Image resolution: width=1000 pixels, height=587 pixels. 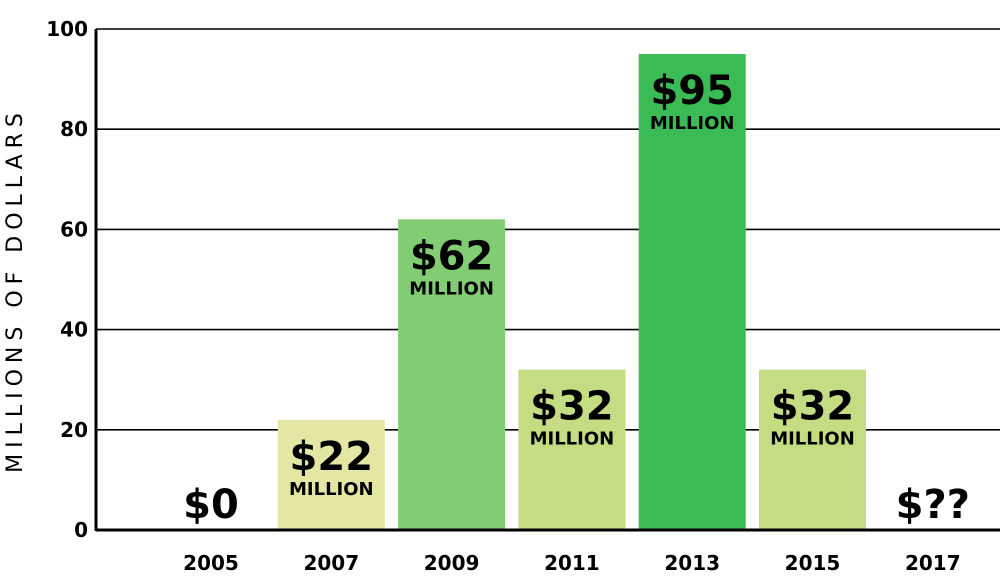 What do you see at coordinates (67, 279) in the screenshot?
I see `y-axis-ticks: 0 20 40 60 80 100` at bounding box center [67, 279].